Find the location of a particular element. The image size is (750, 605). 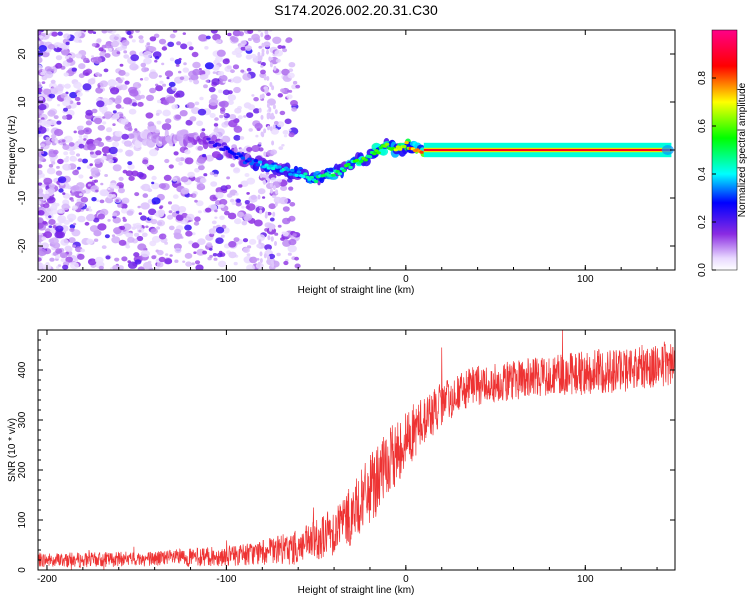

spectrogram-x-label: Height of straight line (km) is located at coordinates (356, 290).